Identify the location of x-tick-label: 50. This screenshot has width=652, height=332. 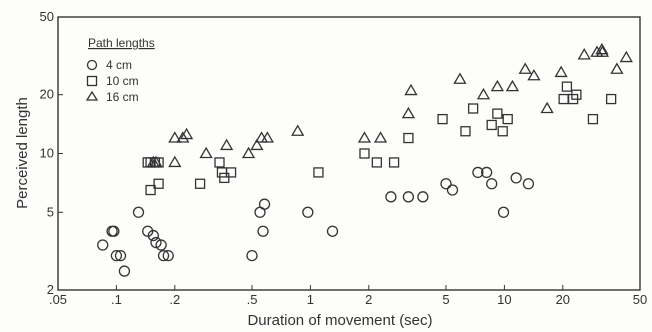
(640, 299).